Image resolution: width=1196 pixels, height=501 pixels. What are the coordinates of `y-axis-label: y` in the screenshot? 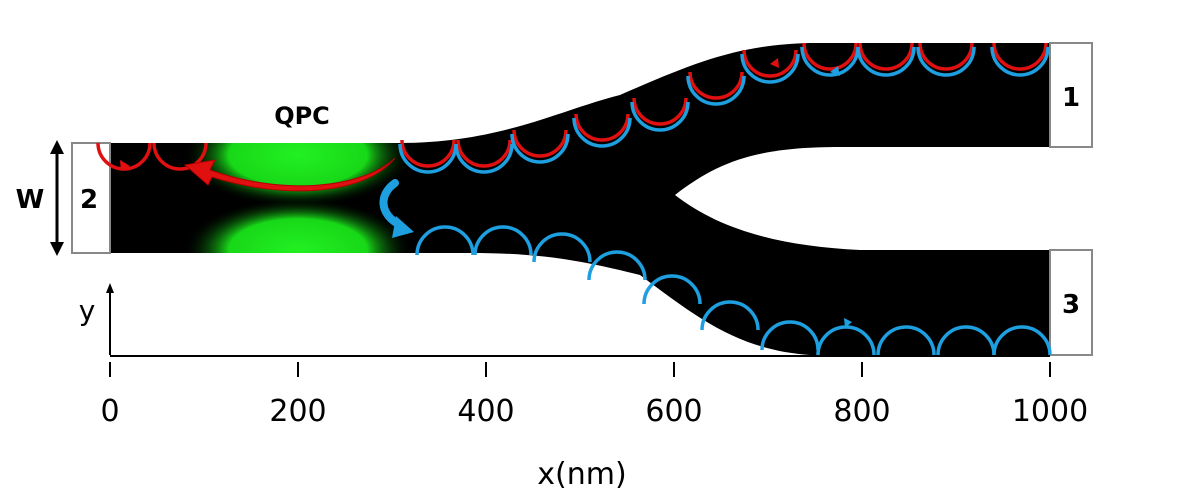 It's located at (87, 310).